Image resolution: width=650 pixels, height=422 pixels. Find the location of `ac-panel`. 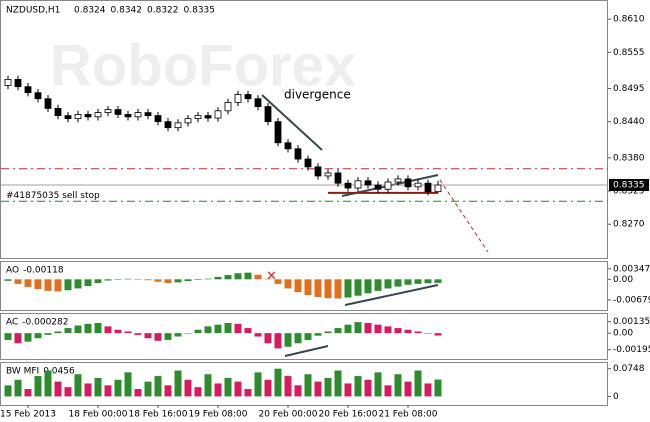

ac-panel is located at coordinates (304, 336).